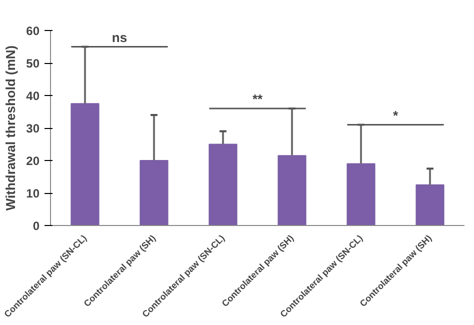 The image size is (474, 325). I want to click on y-tick-label: 60, so click(33, 31).